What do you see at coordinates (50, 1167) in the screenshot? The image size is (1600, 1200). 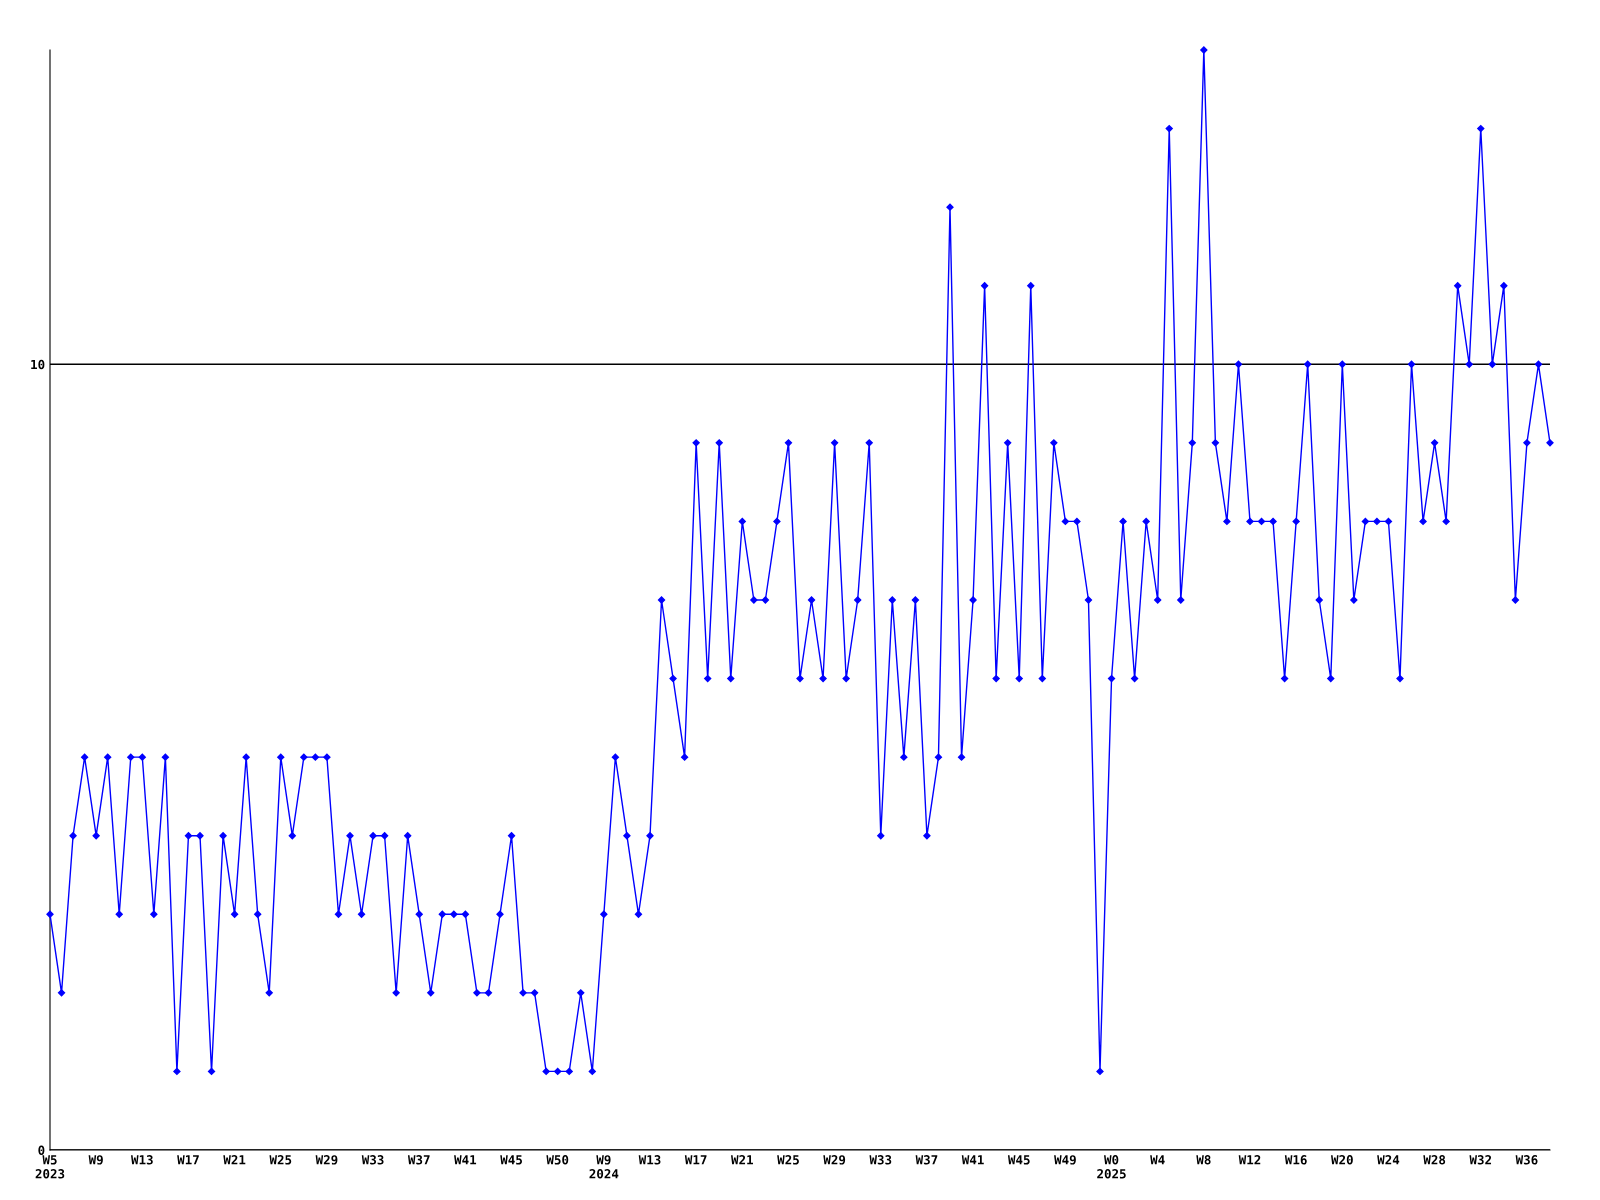 I see `x-tick-label: W5 2023` at bounding box center [50, 1167].